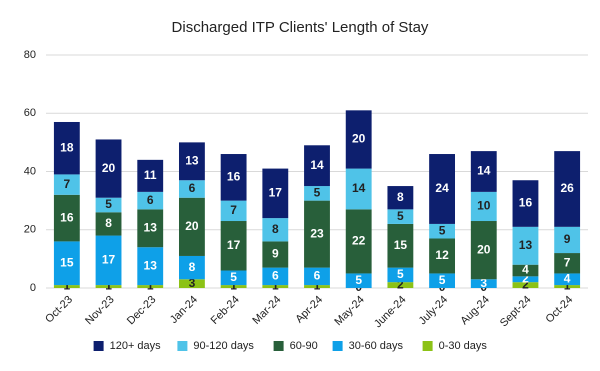  What do you see at coordinates (266, 310) in the screenshot?
I see `x-tick-label: Mar-24` at bounding box center [266, 310].